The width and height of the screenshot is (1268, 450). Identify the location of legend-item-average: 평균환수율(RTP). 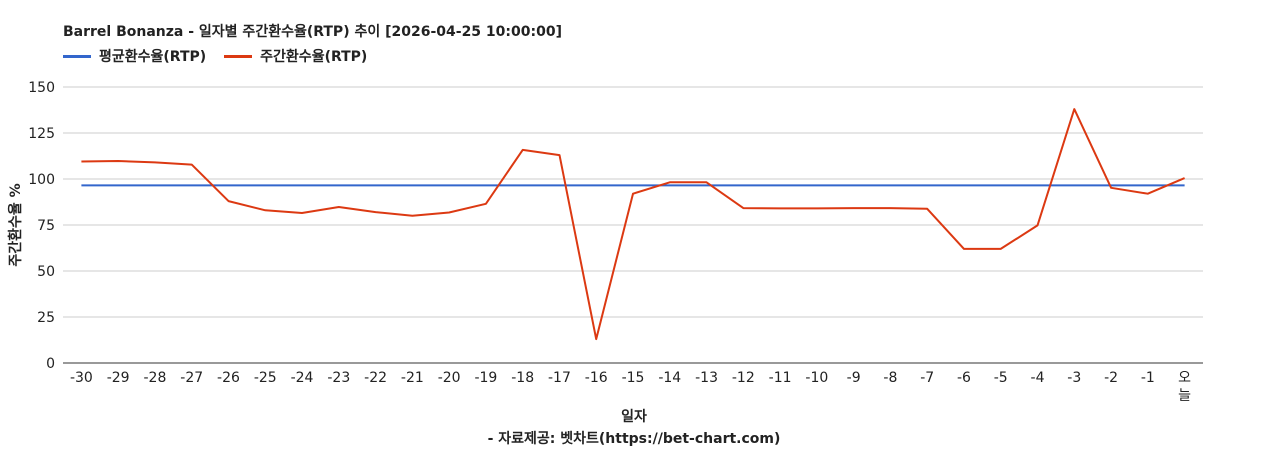
(134, 56).